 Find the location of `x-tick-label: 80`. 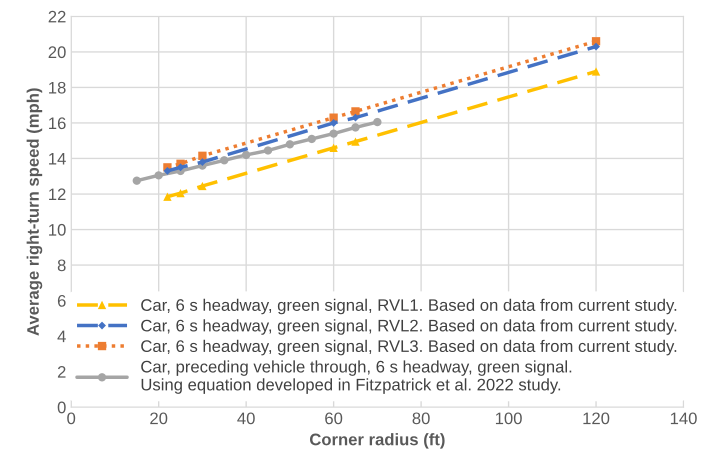

x-tick-label: 80 is located at coordinates (421, 418).